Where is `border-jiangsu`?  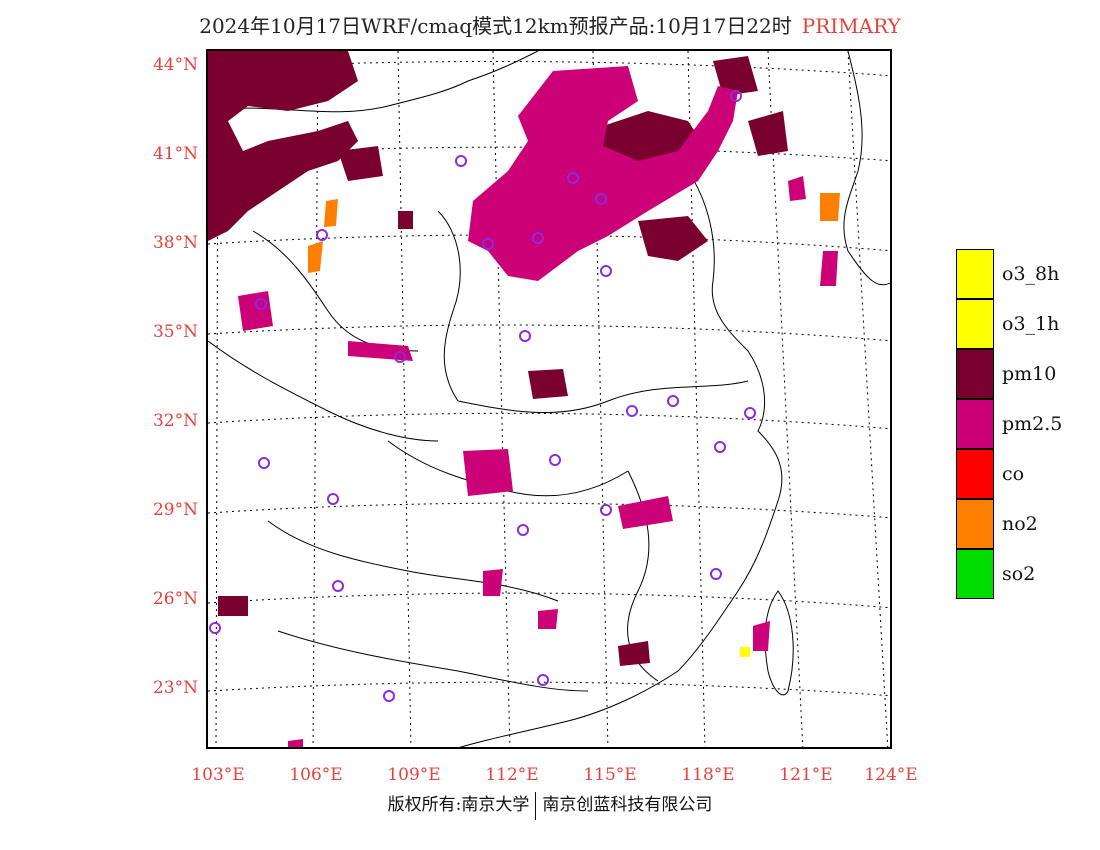 border-jiangsu is located at coordinates (765, 426).